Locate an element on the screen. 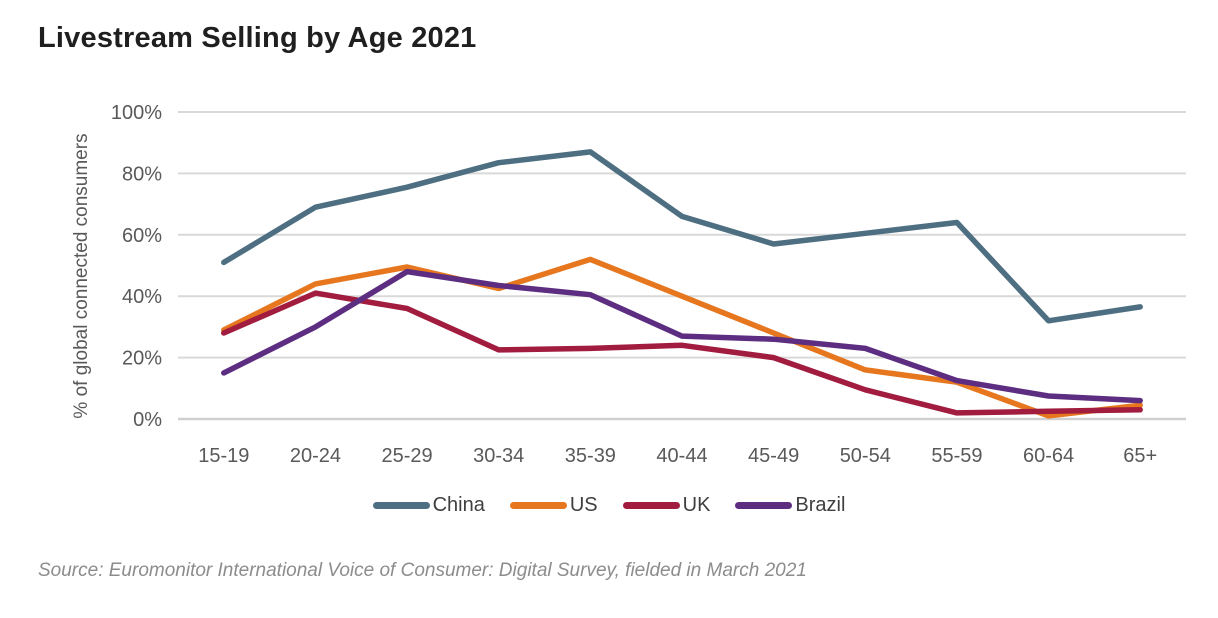 The height and width of the screenshot is (618, 1218). y-tick-label: 80% is located at coordinates (142, 174).